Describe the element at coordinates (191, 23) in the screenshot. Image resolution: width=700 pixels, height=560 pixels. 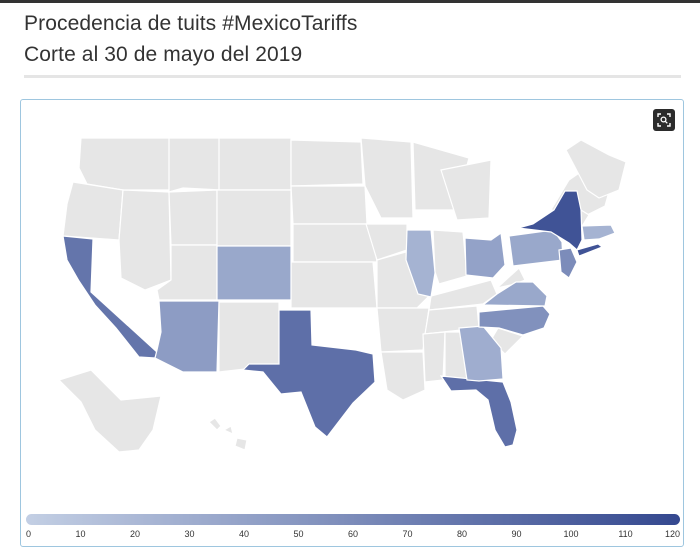
I see `chart-title: Procedencia de tuits #MexicoTariffs` at that location.